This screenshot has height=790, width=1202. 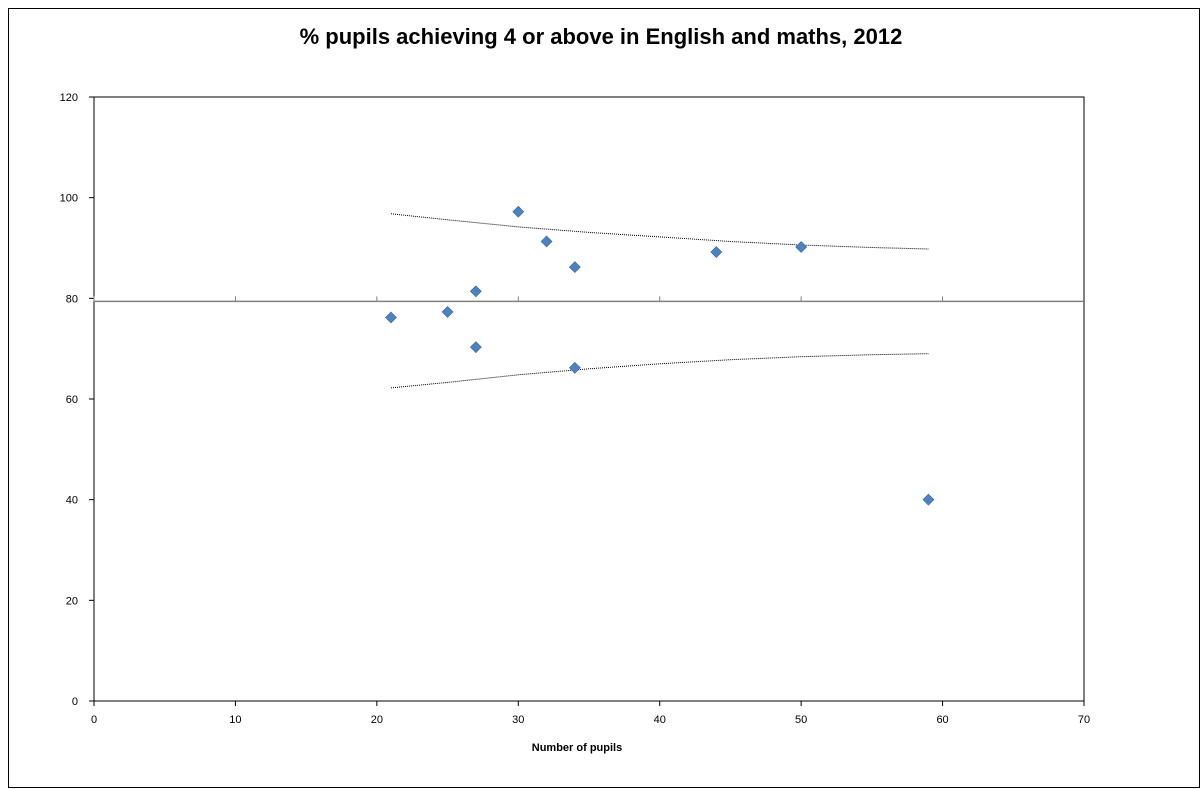 What do you see at coordinates (942, 720) in the screenshot?
I see `x-tick-label: 60` at bounding box center [942, 720].